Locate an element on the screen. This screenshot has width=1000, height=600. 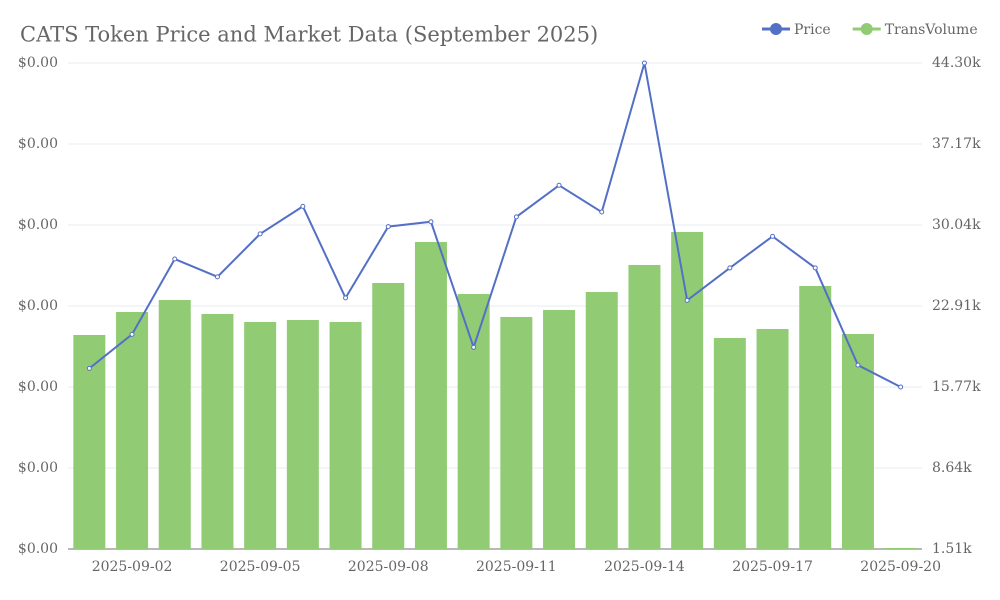
y2-tick-label: 1.51k is located at coordinates (952, 549).